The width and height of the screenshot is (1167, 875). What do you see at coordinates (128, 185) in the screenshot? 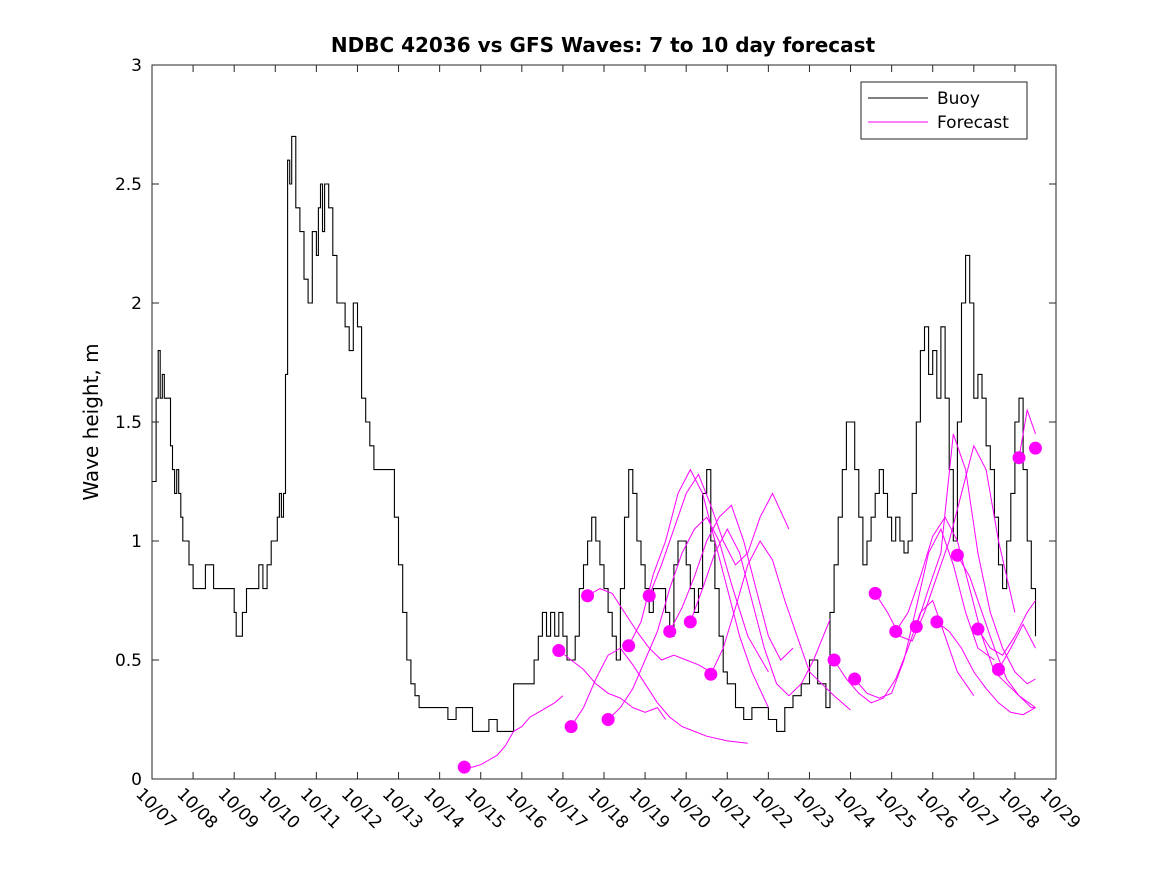
I see `y-tick-label: 2.5` at bounding box center [128, 185].